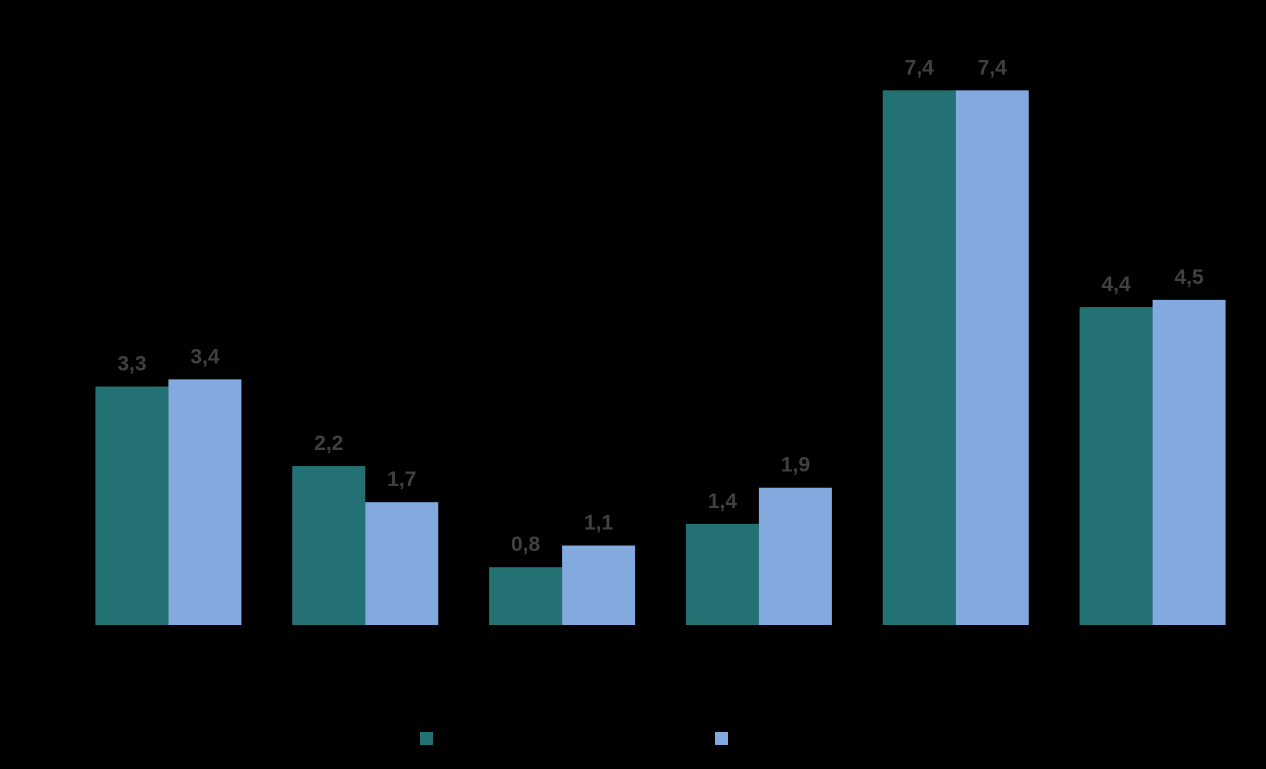 This screenshot has width=1266, height=769. I want to click on value-label: 1,9, so click(795, 465).